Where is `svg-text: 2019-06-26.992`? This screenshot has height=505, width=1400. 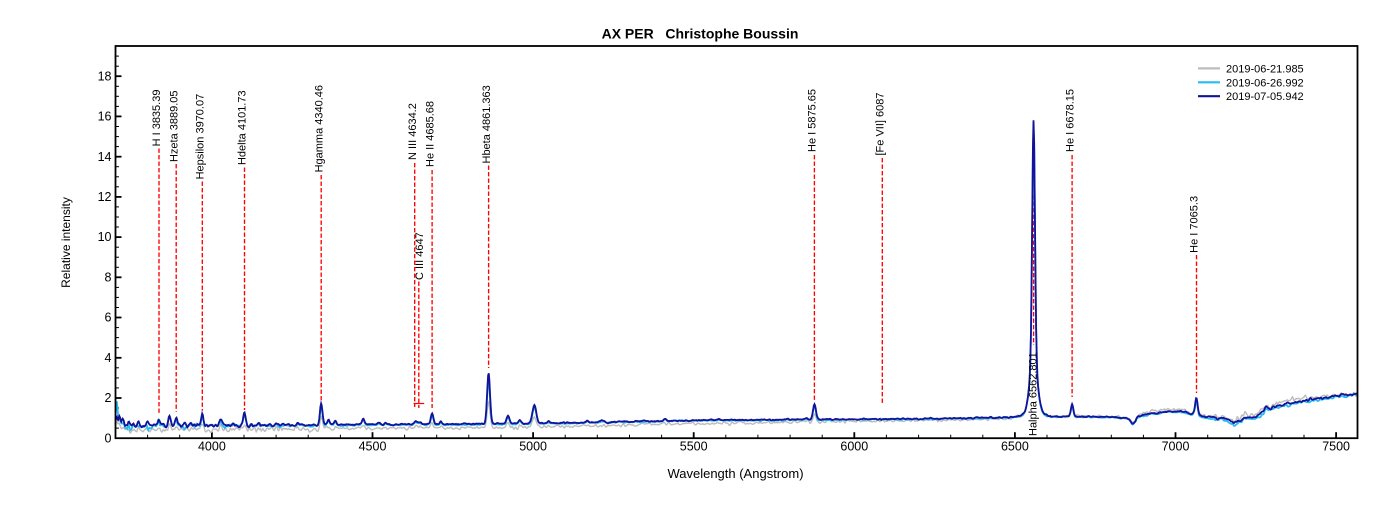
svg-text: 2019-06-26.992 is located at coordinates (1265, 83).